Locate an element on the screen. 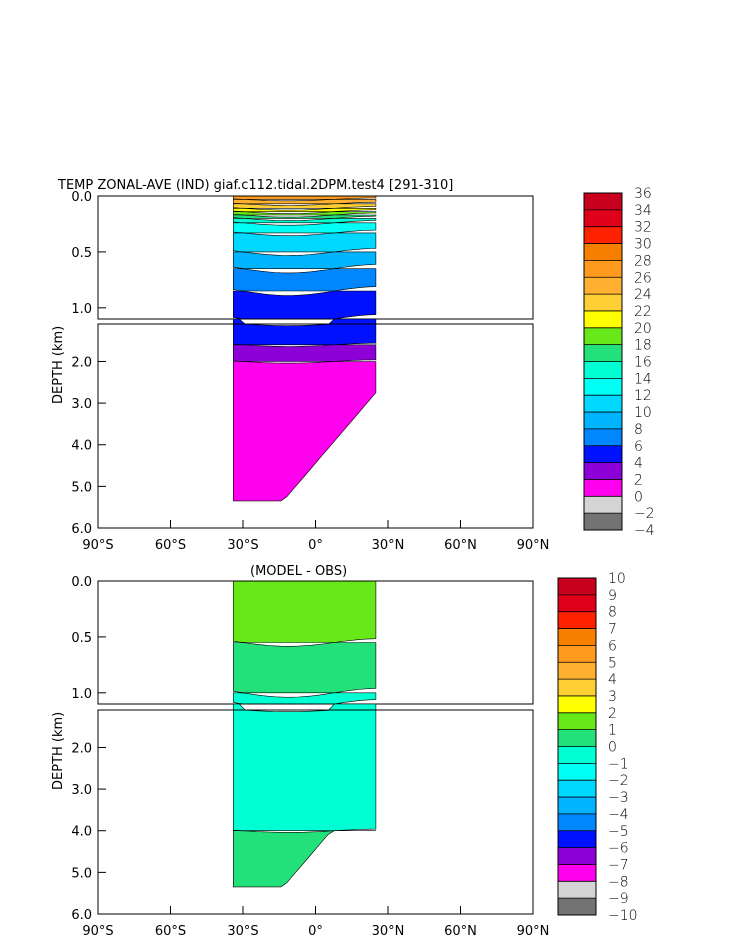  top-colorbar-label-11: 14 is located at coordinates (643, 379).